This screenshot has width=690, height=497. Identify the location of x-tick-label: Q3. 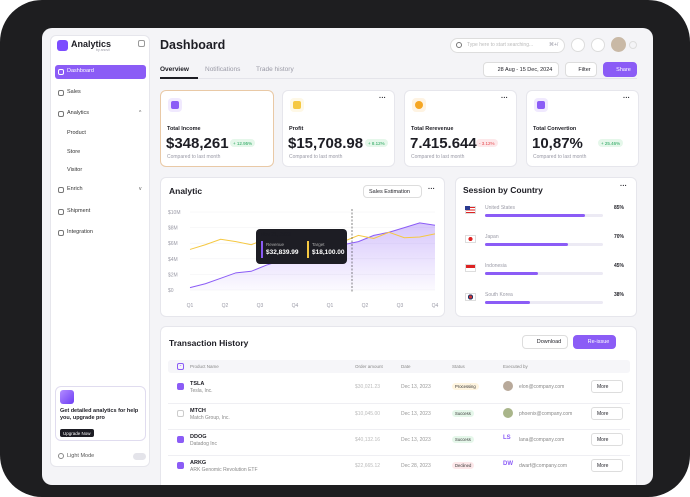
(260, 306).